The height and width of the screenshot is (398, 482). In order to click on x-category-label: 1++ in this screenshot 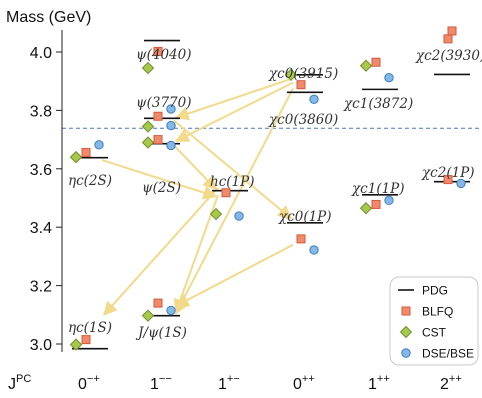, I will do `click(379, 383)`.